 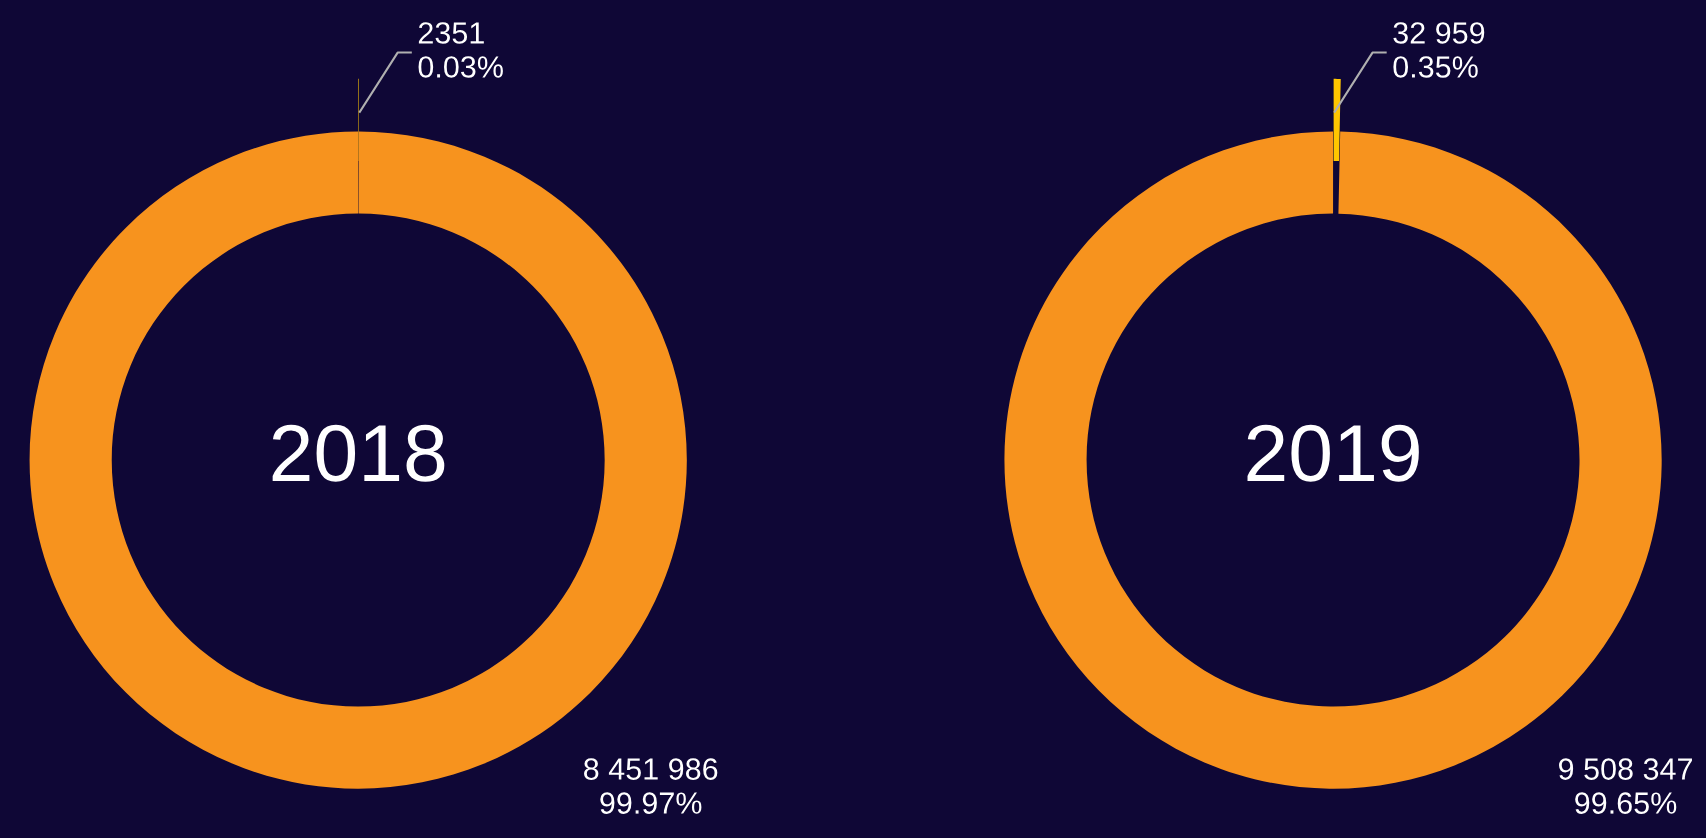 I want to click on data-label: 32 959 0.35%, so click(x=1439, y=50).